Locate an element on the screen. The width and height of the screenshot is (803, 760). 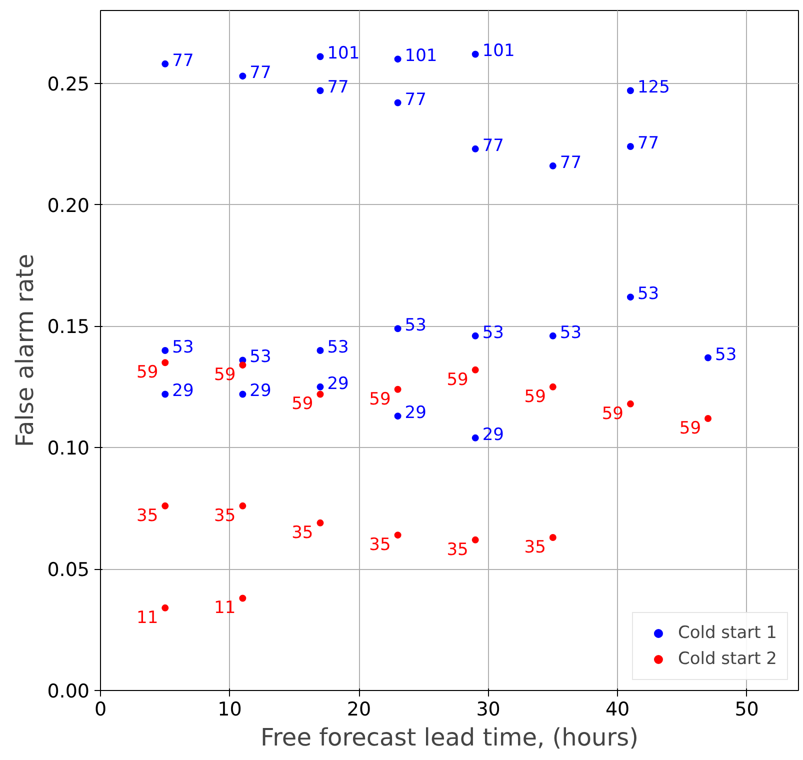
y-tick-label: 0.00 is located at coordinates (68, 691).